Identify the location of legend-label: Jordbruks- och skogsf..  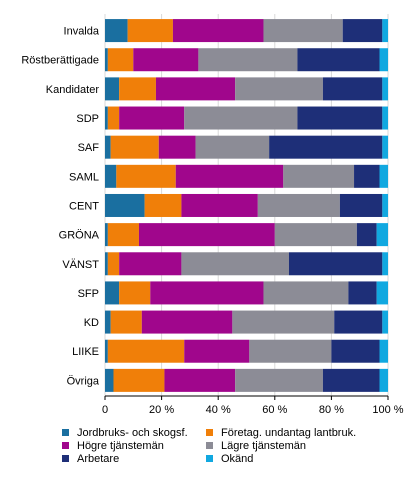
(132, 433).